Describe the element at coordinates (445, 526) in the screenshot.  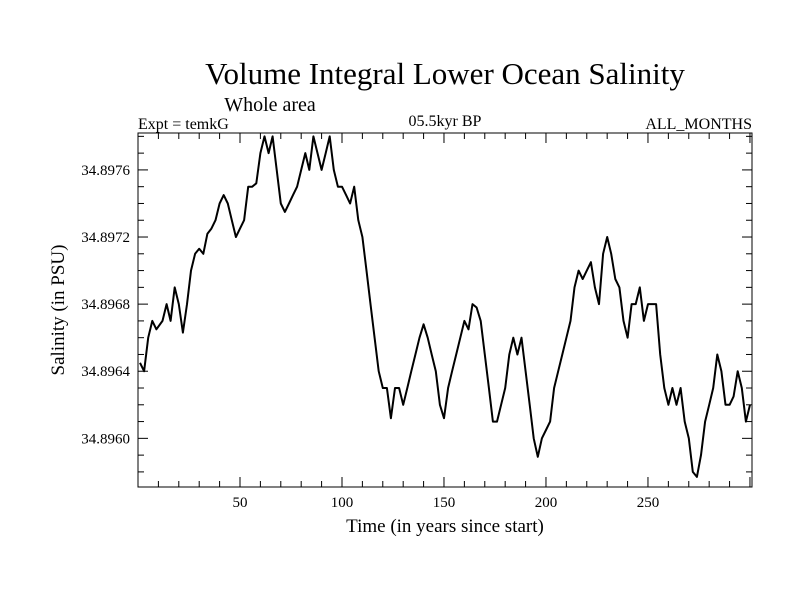
I see `x-axis-label: Time (in years since start)` at that location.